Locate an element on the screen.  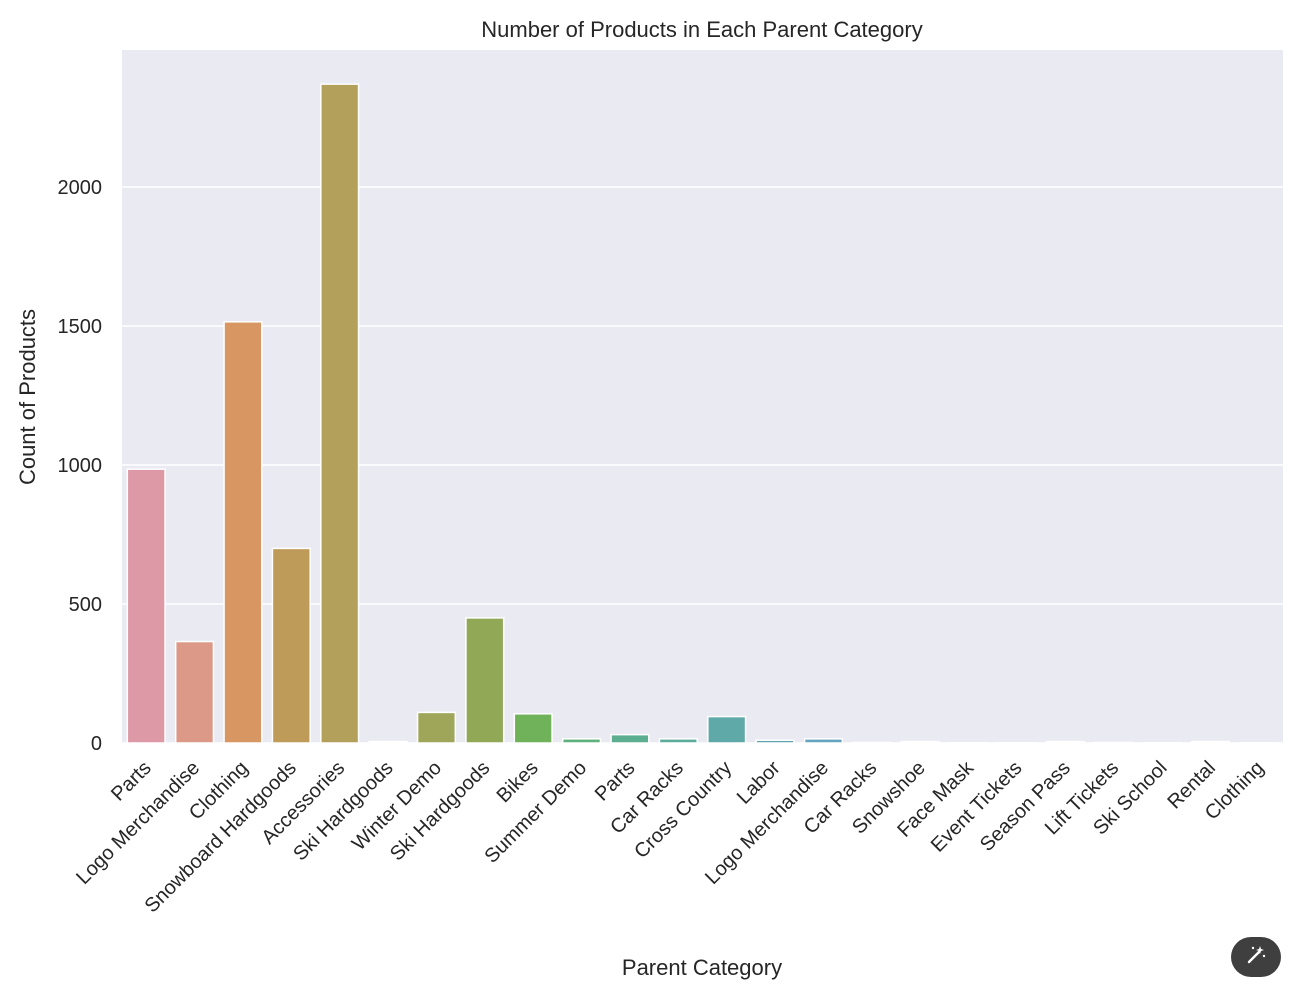
x-axis-label: Parent Category is located at coordinates (702, 967).